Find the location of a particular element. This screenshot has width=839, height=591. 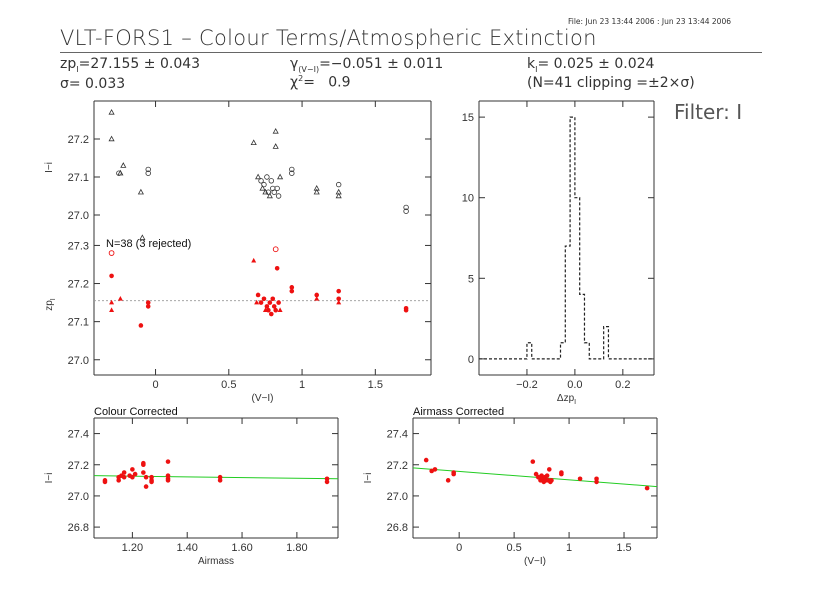

airmass-corrected-xtick-label: 1.5 is located at coordinates (623, 548).